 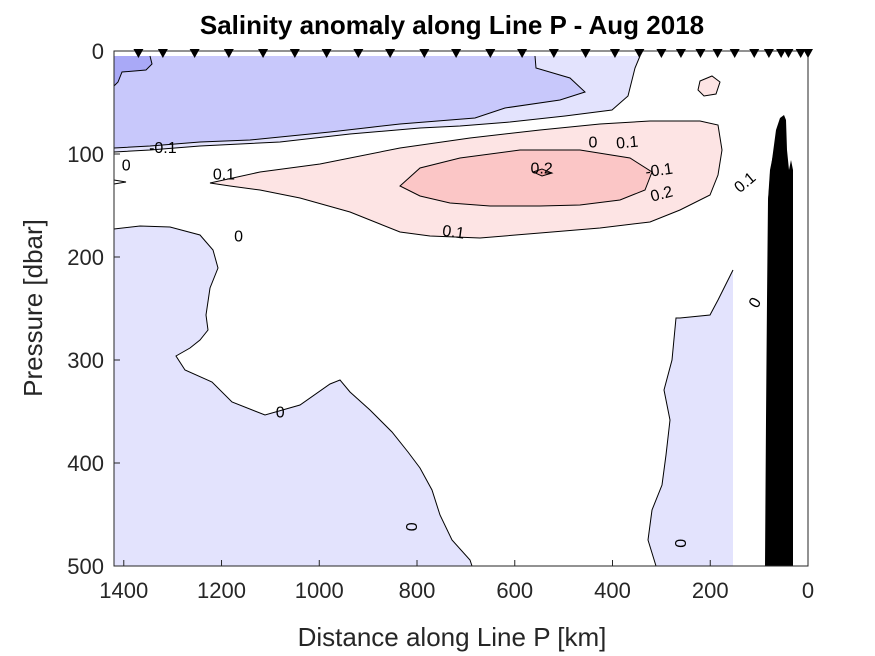 I want to click on fill-02-region, so click(x=526, y=178).